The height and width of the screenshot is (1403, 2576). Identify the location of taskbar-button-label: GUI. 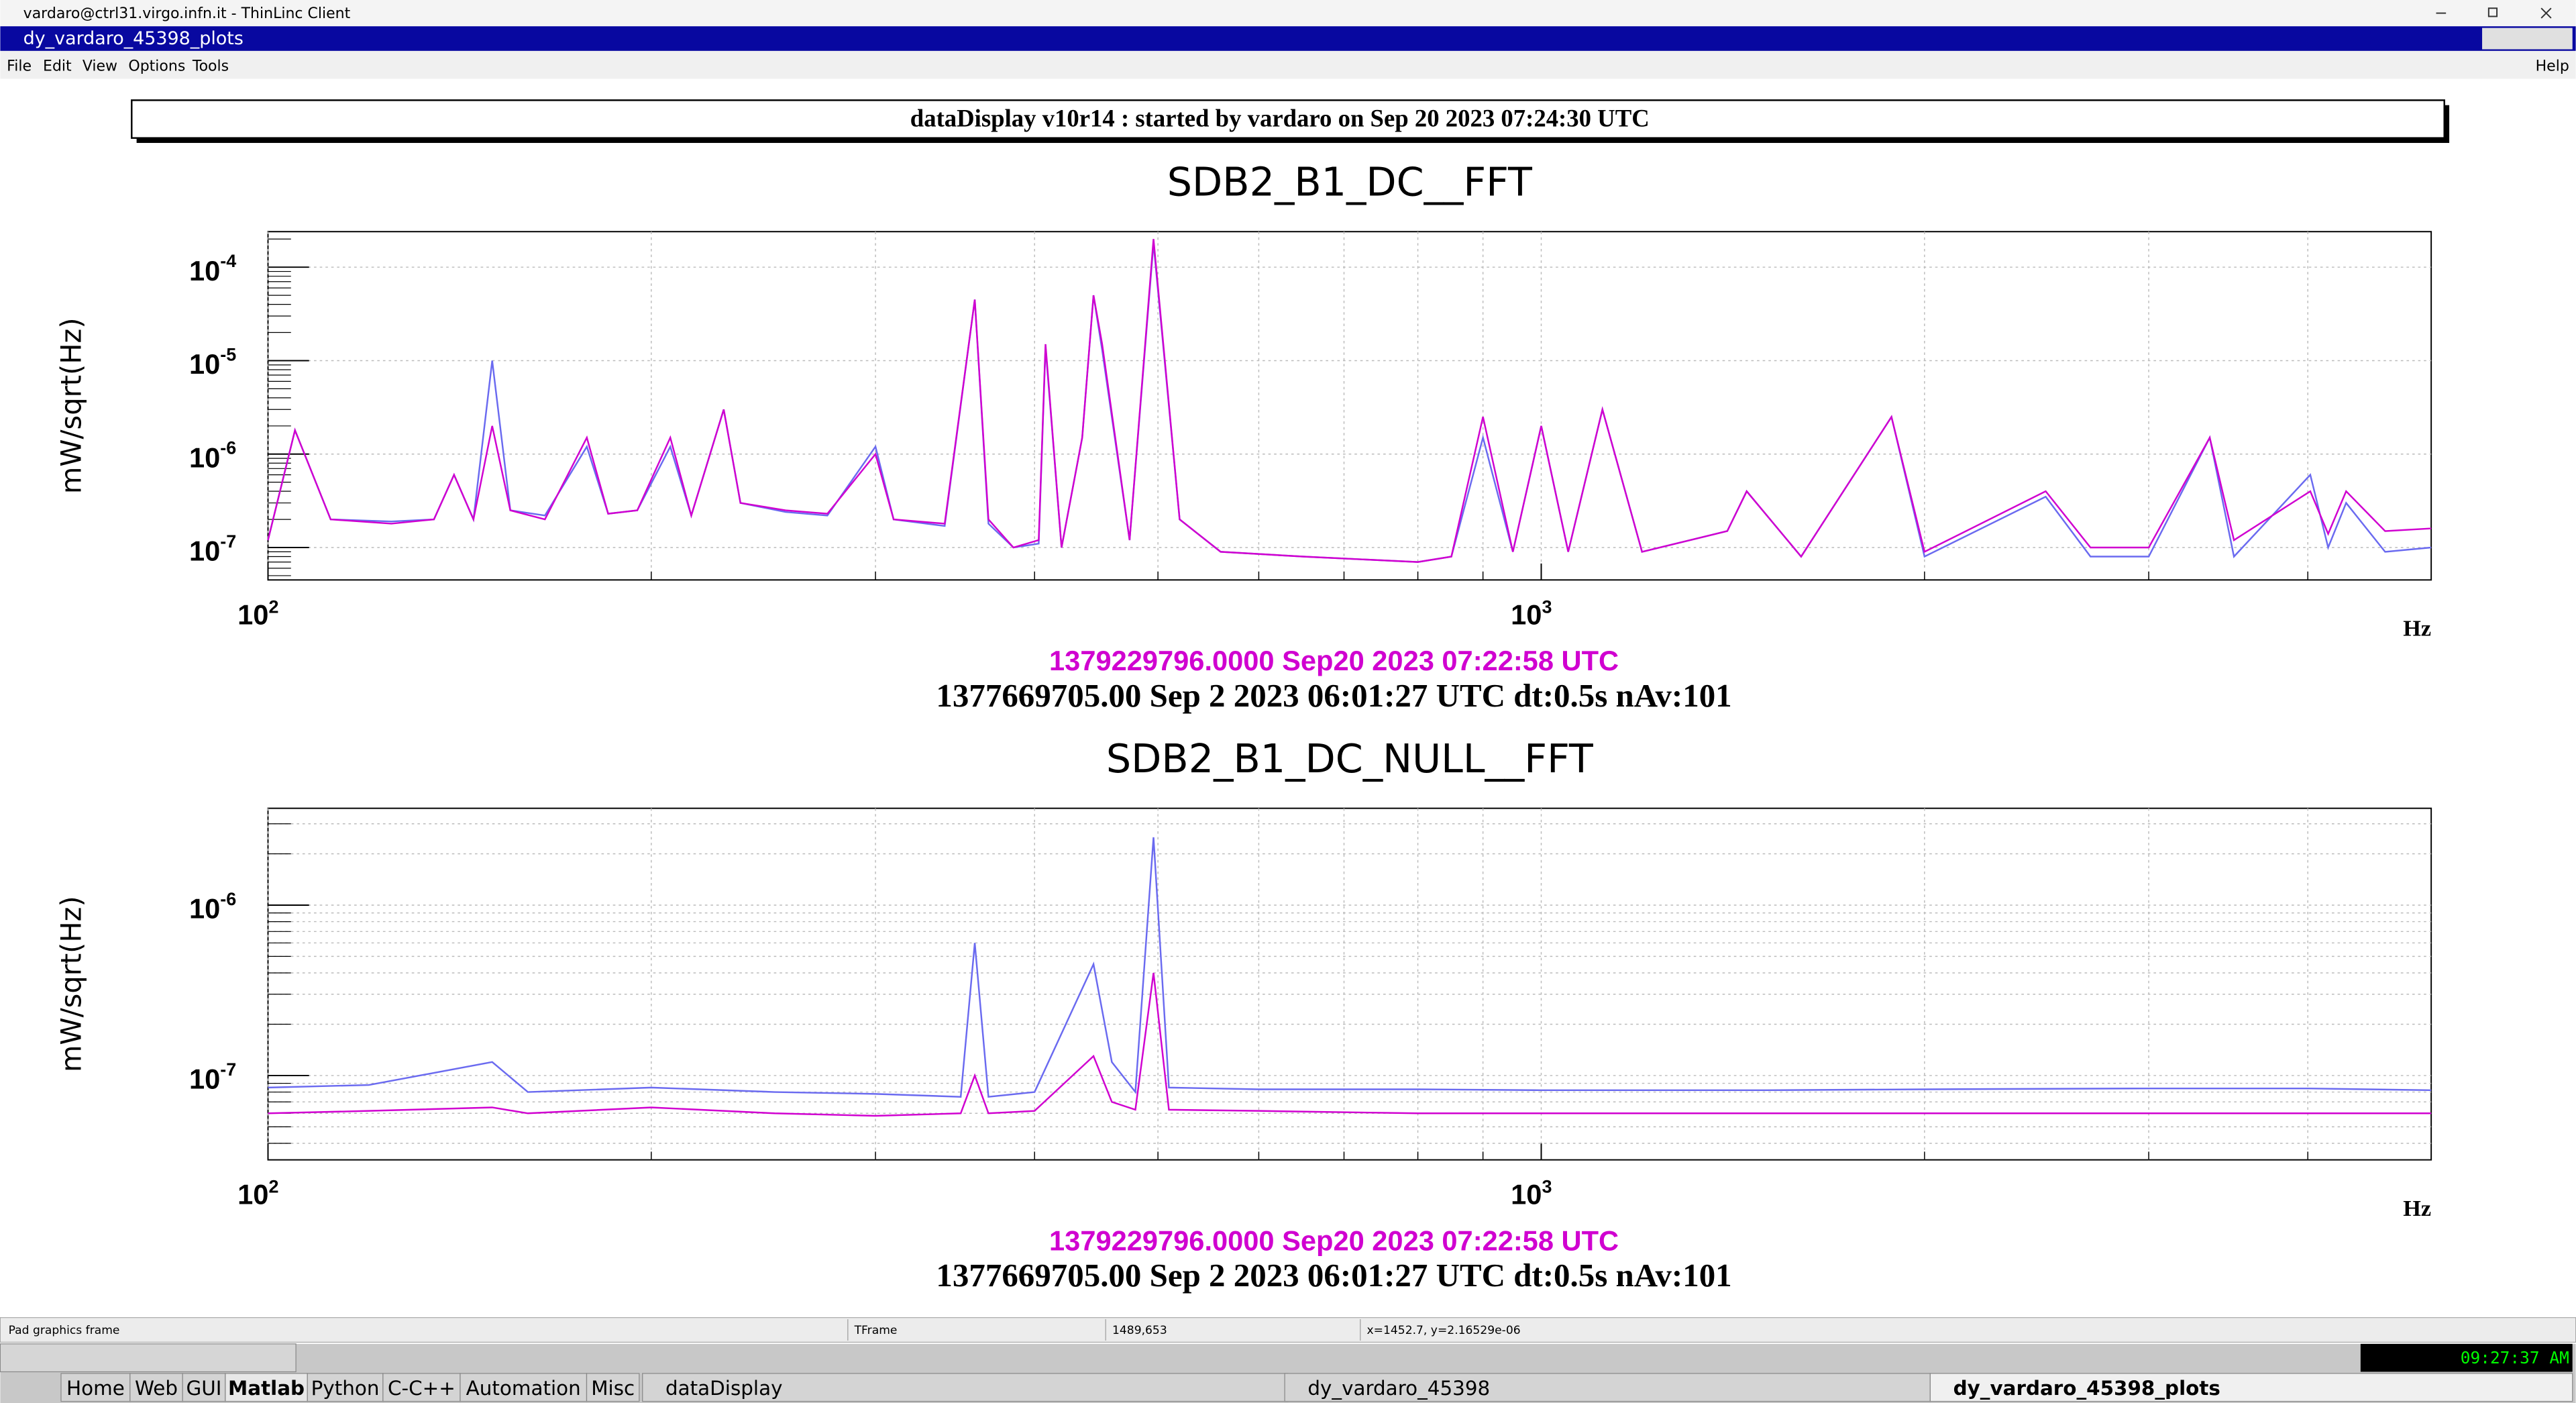
(204, 1388).